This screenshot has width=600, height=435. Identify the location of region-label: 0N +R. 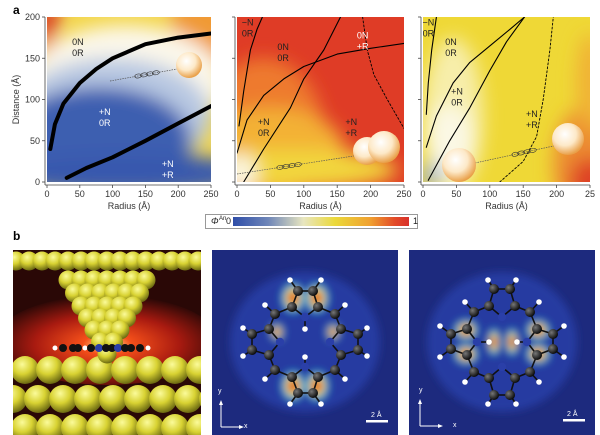
(363, 40).